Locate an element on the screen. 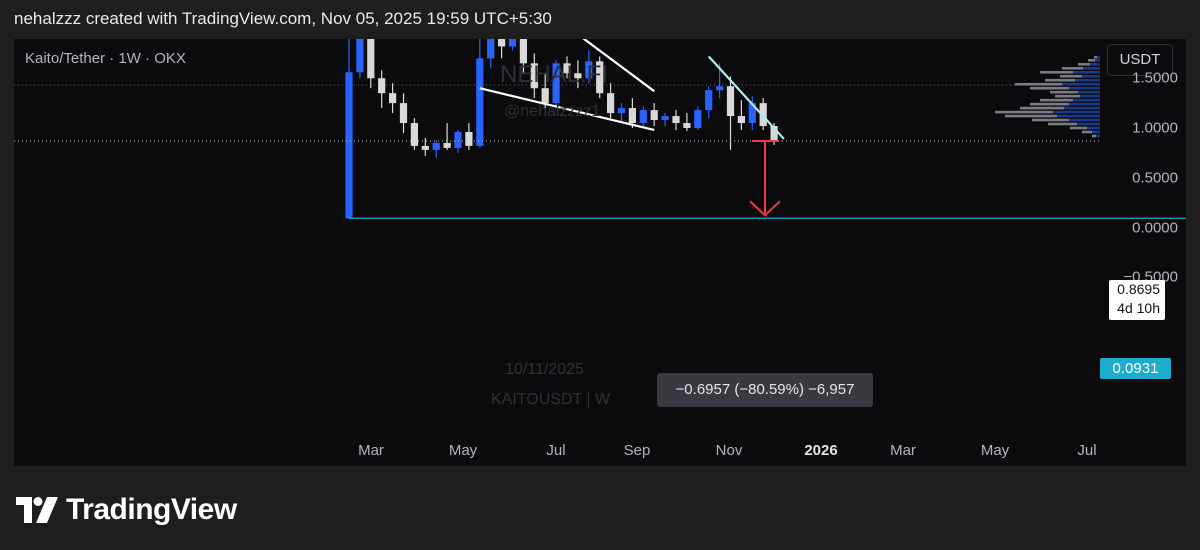  time-tick-label: Jul is located at coordinates (1087, 450).